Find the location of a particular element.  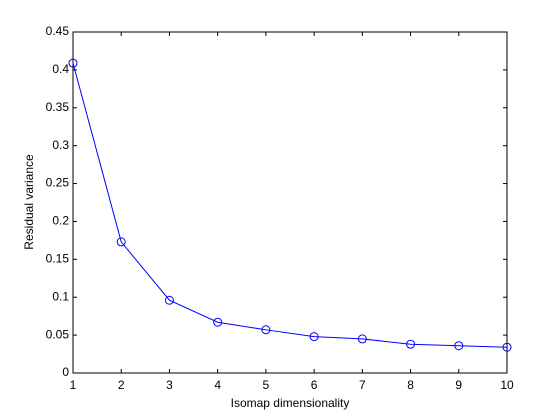

y-tick-label: 0.4 is located at coordinates (60, 69).